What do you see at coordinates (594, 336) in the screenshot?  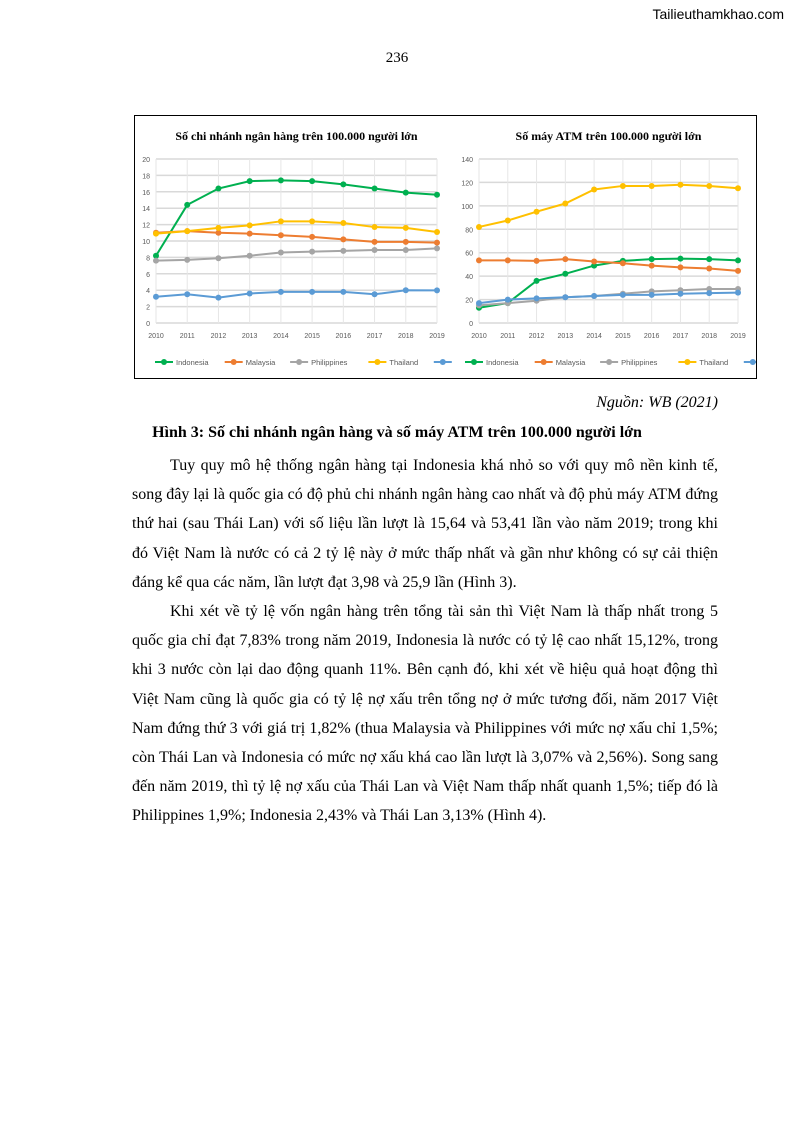 I see `x-tick-label: 2014` at bounding box center [594, 336].